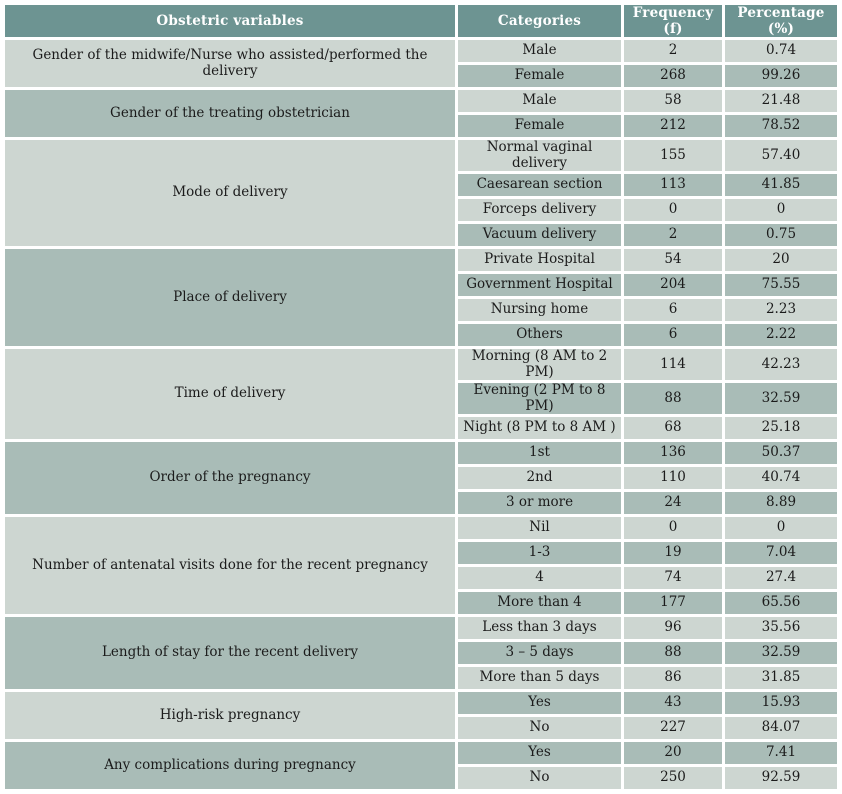 The image size is (842, 794). What do you see at coordinates (781, 260) in the screenshot?
I see `percentage-cell: 20` at bounding box center [781, 260].